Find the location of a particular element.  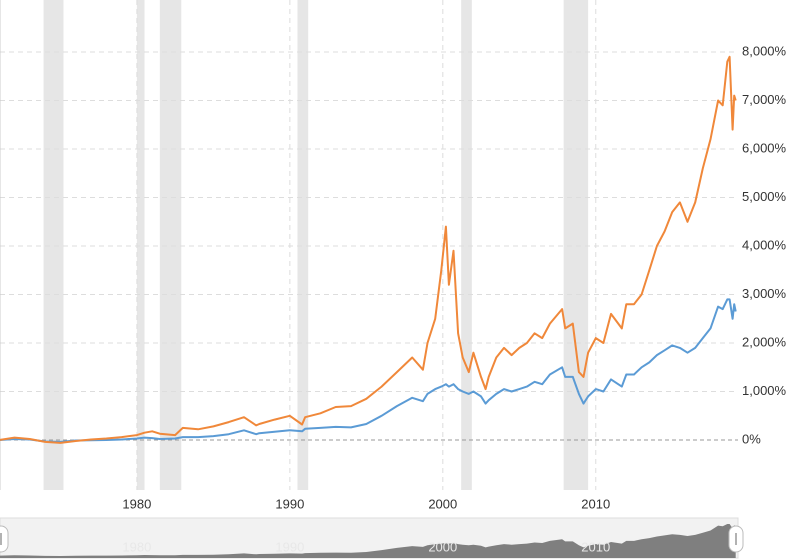

y-tick-label: 6,000% is located at coordinates (764, 147).